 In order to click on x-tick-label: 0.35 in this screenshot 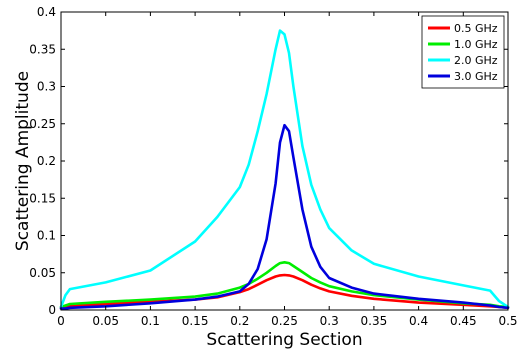, I will do `click(374, 321)`.